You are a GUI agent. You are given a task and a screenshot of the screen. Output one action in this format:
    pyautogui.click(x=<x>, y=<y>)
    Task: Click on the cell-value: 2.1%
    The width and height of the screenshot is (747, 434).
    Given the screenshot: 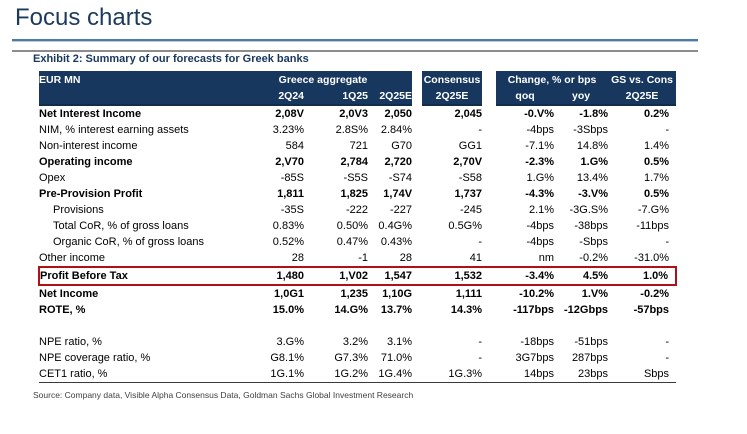 What is the action you would take?
    pyautogui.click(x=541, y=210)
    